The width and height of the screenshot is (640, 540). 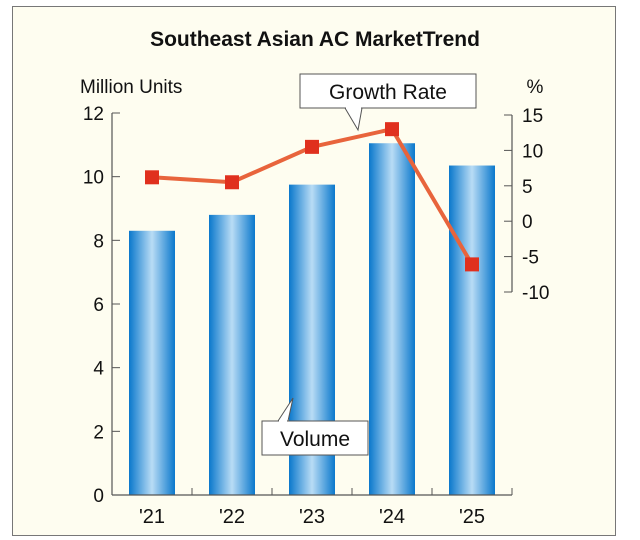 What do you see at coordinates (315, 39) in the screenshot?
I see `chart-title: Southeast Asian AC MarketTrend` at bounding box center [315, 39].